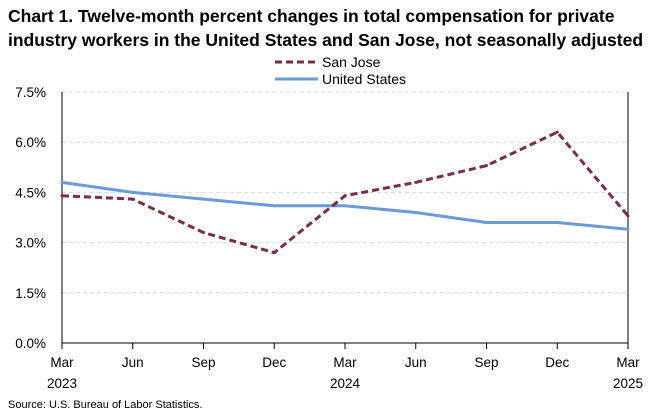  I want to click on x-year-label: 2025, so click(628, 383).